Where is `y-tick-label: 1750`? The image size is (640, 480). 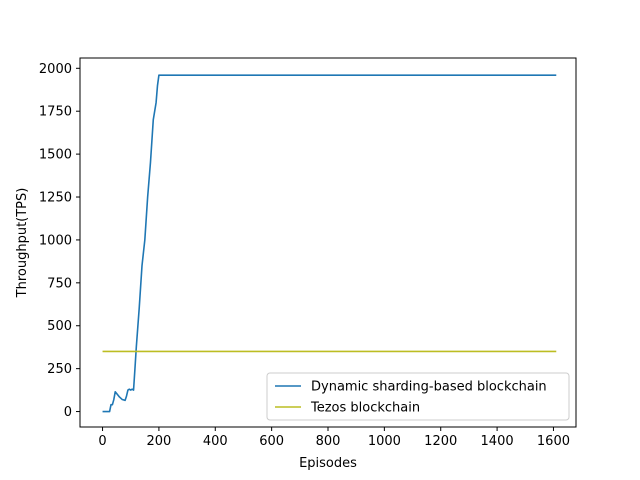
y-tick-label: 1750 is located at coordinates (55, 112).